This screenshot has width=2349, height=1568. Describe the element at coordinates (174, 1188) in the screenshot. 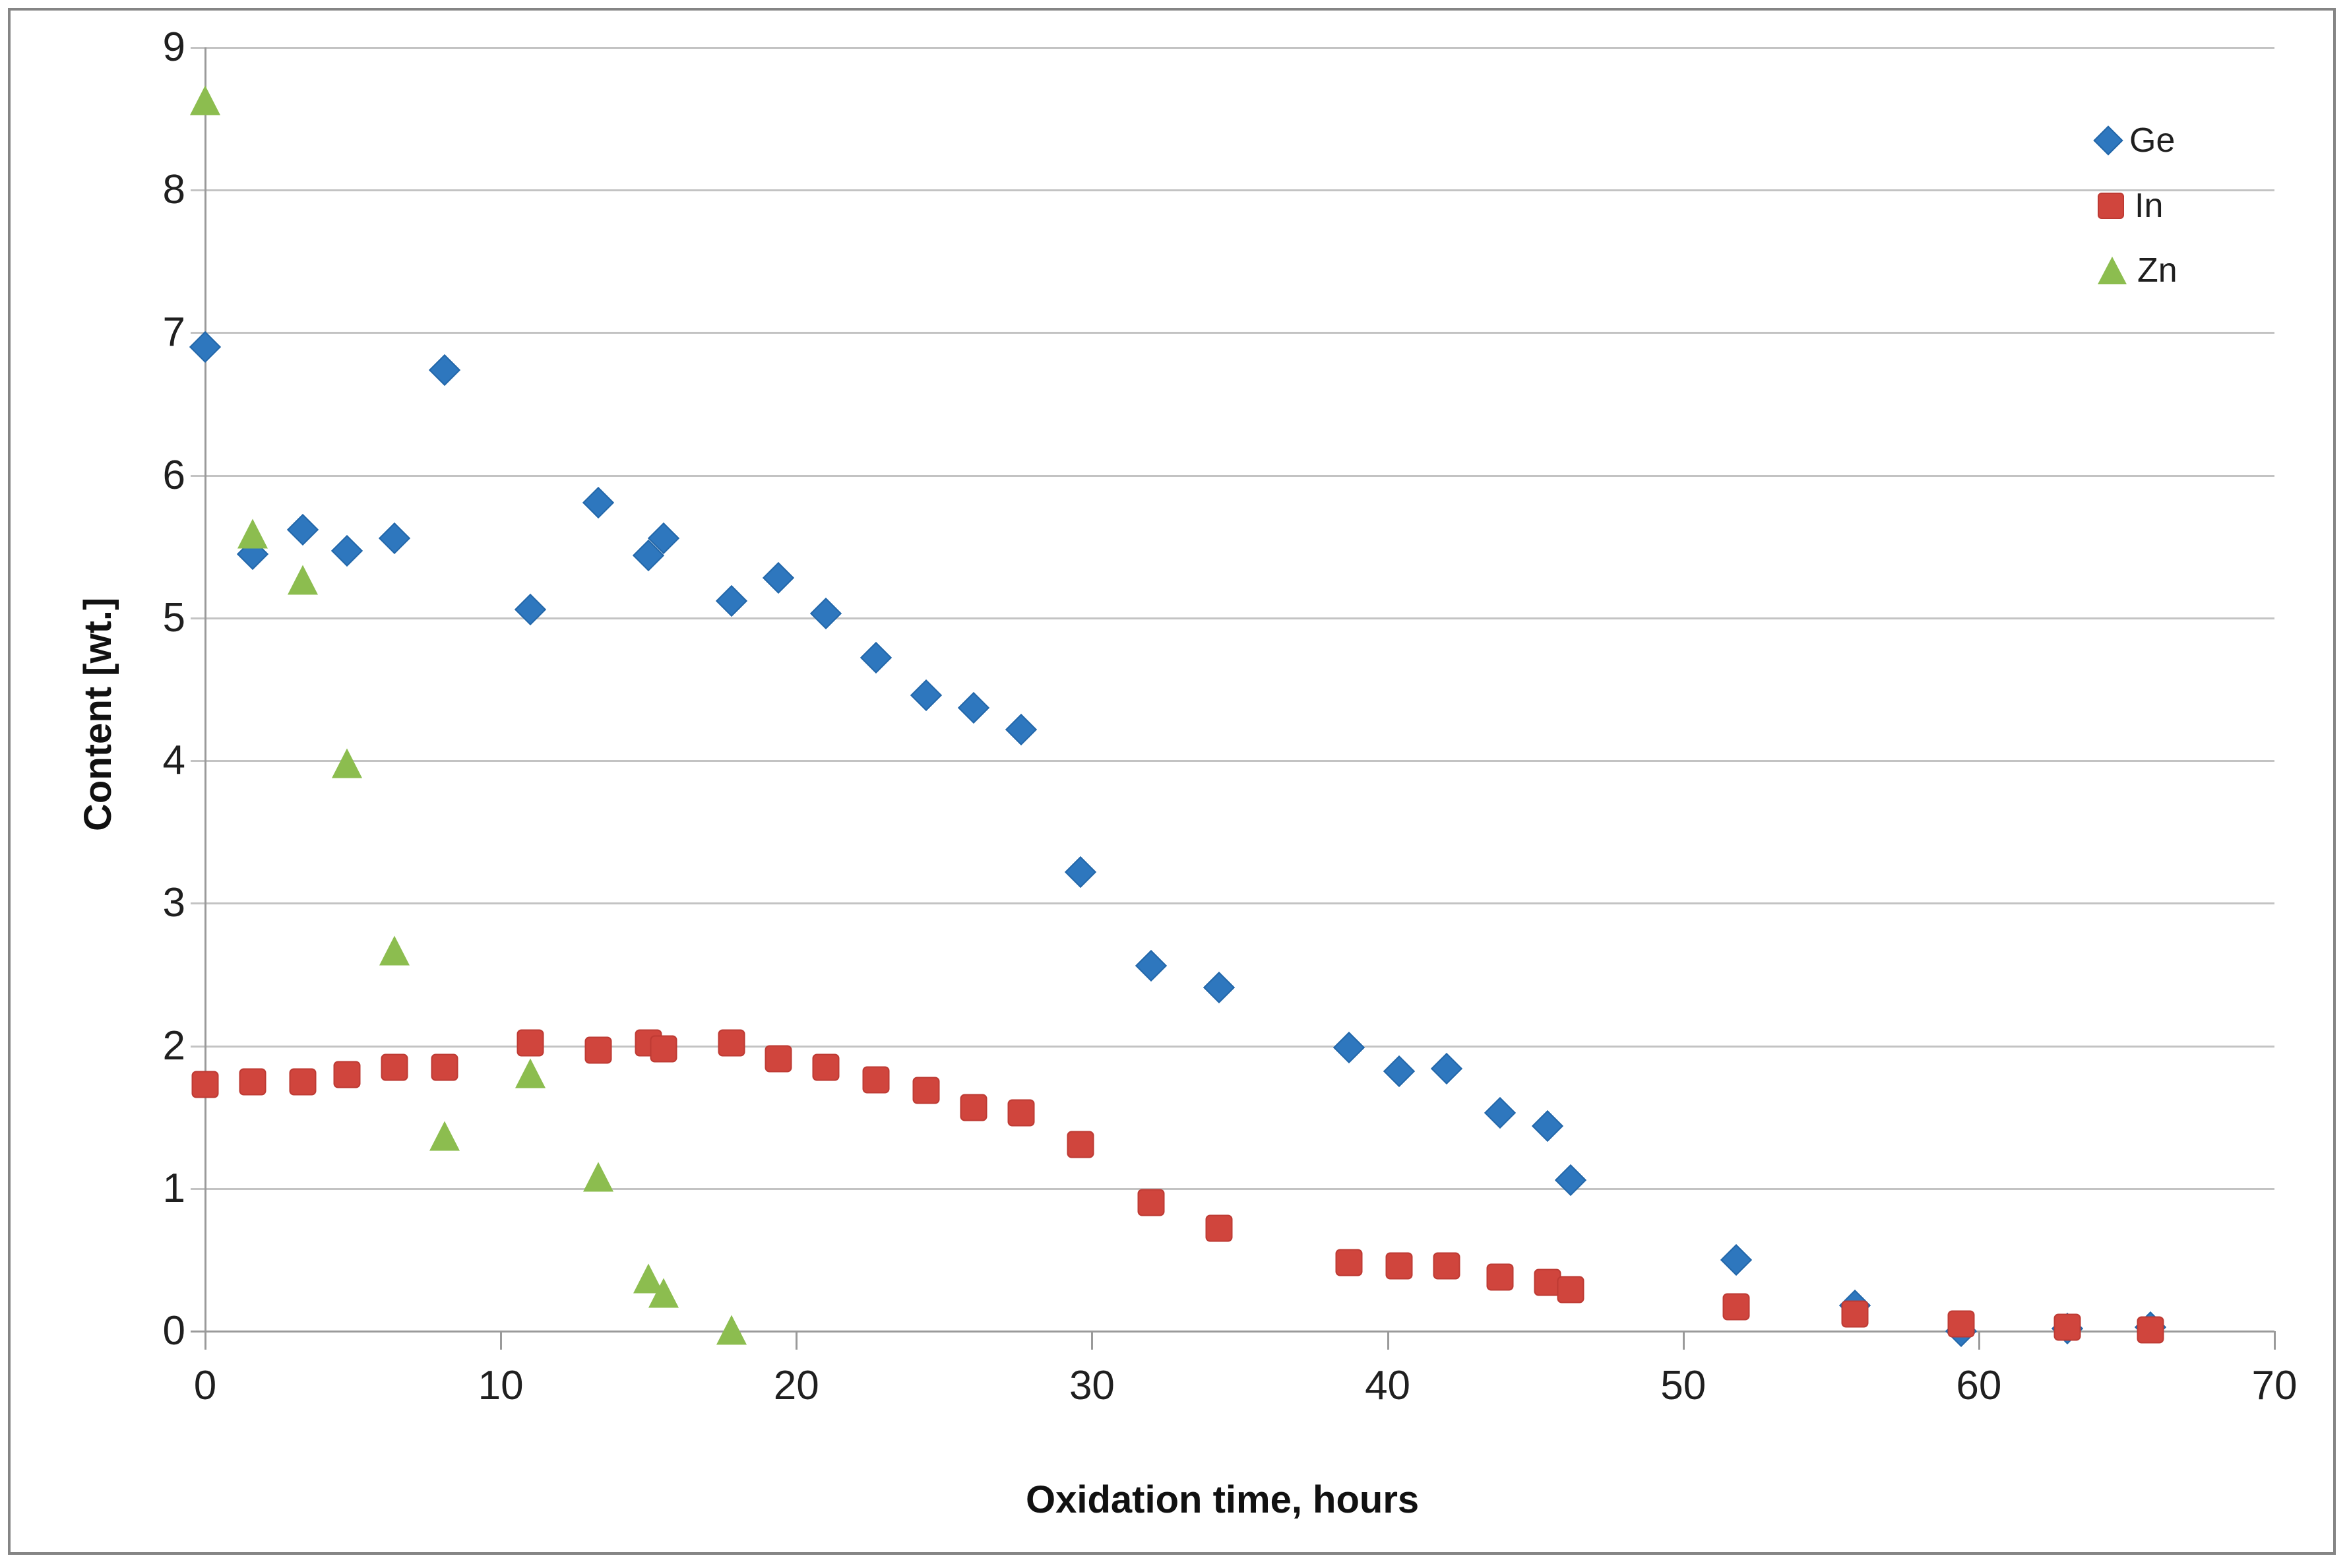

I see `y-tick-label: 1` at that location.